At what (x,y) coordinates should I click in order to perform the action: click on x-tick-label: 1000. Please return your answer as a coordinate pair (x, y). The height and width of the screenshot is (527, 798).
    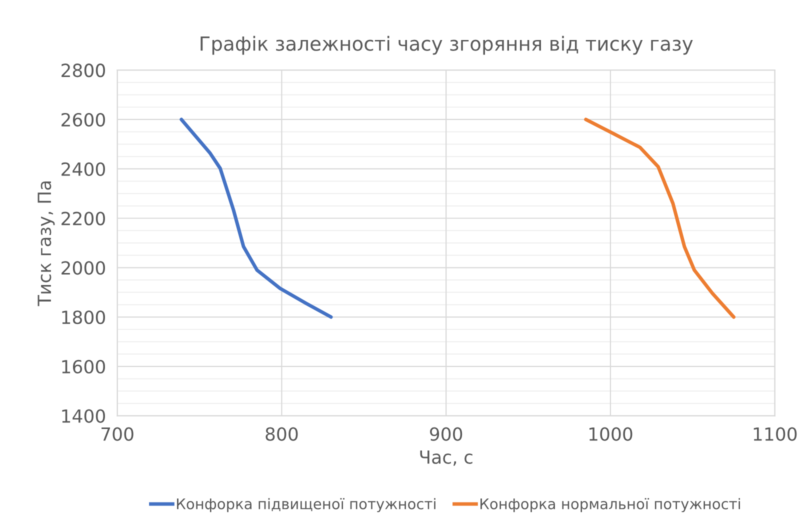
    Looking at the image, I should click on (610, 434).